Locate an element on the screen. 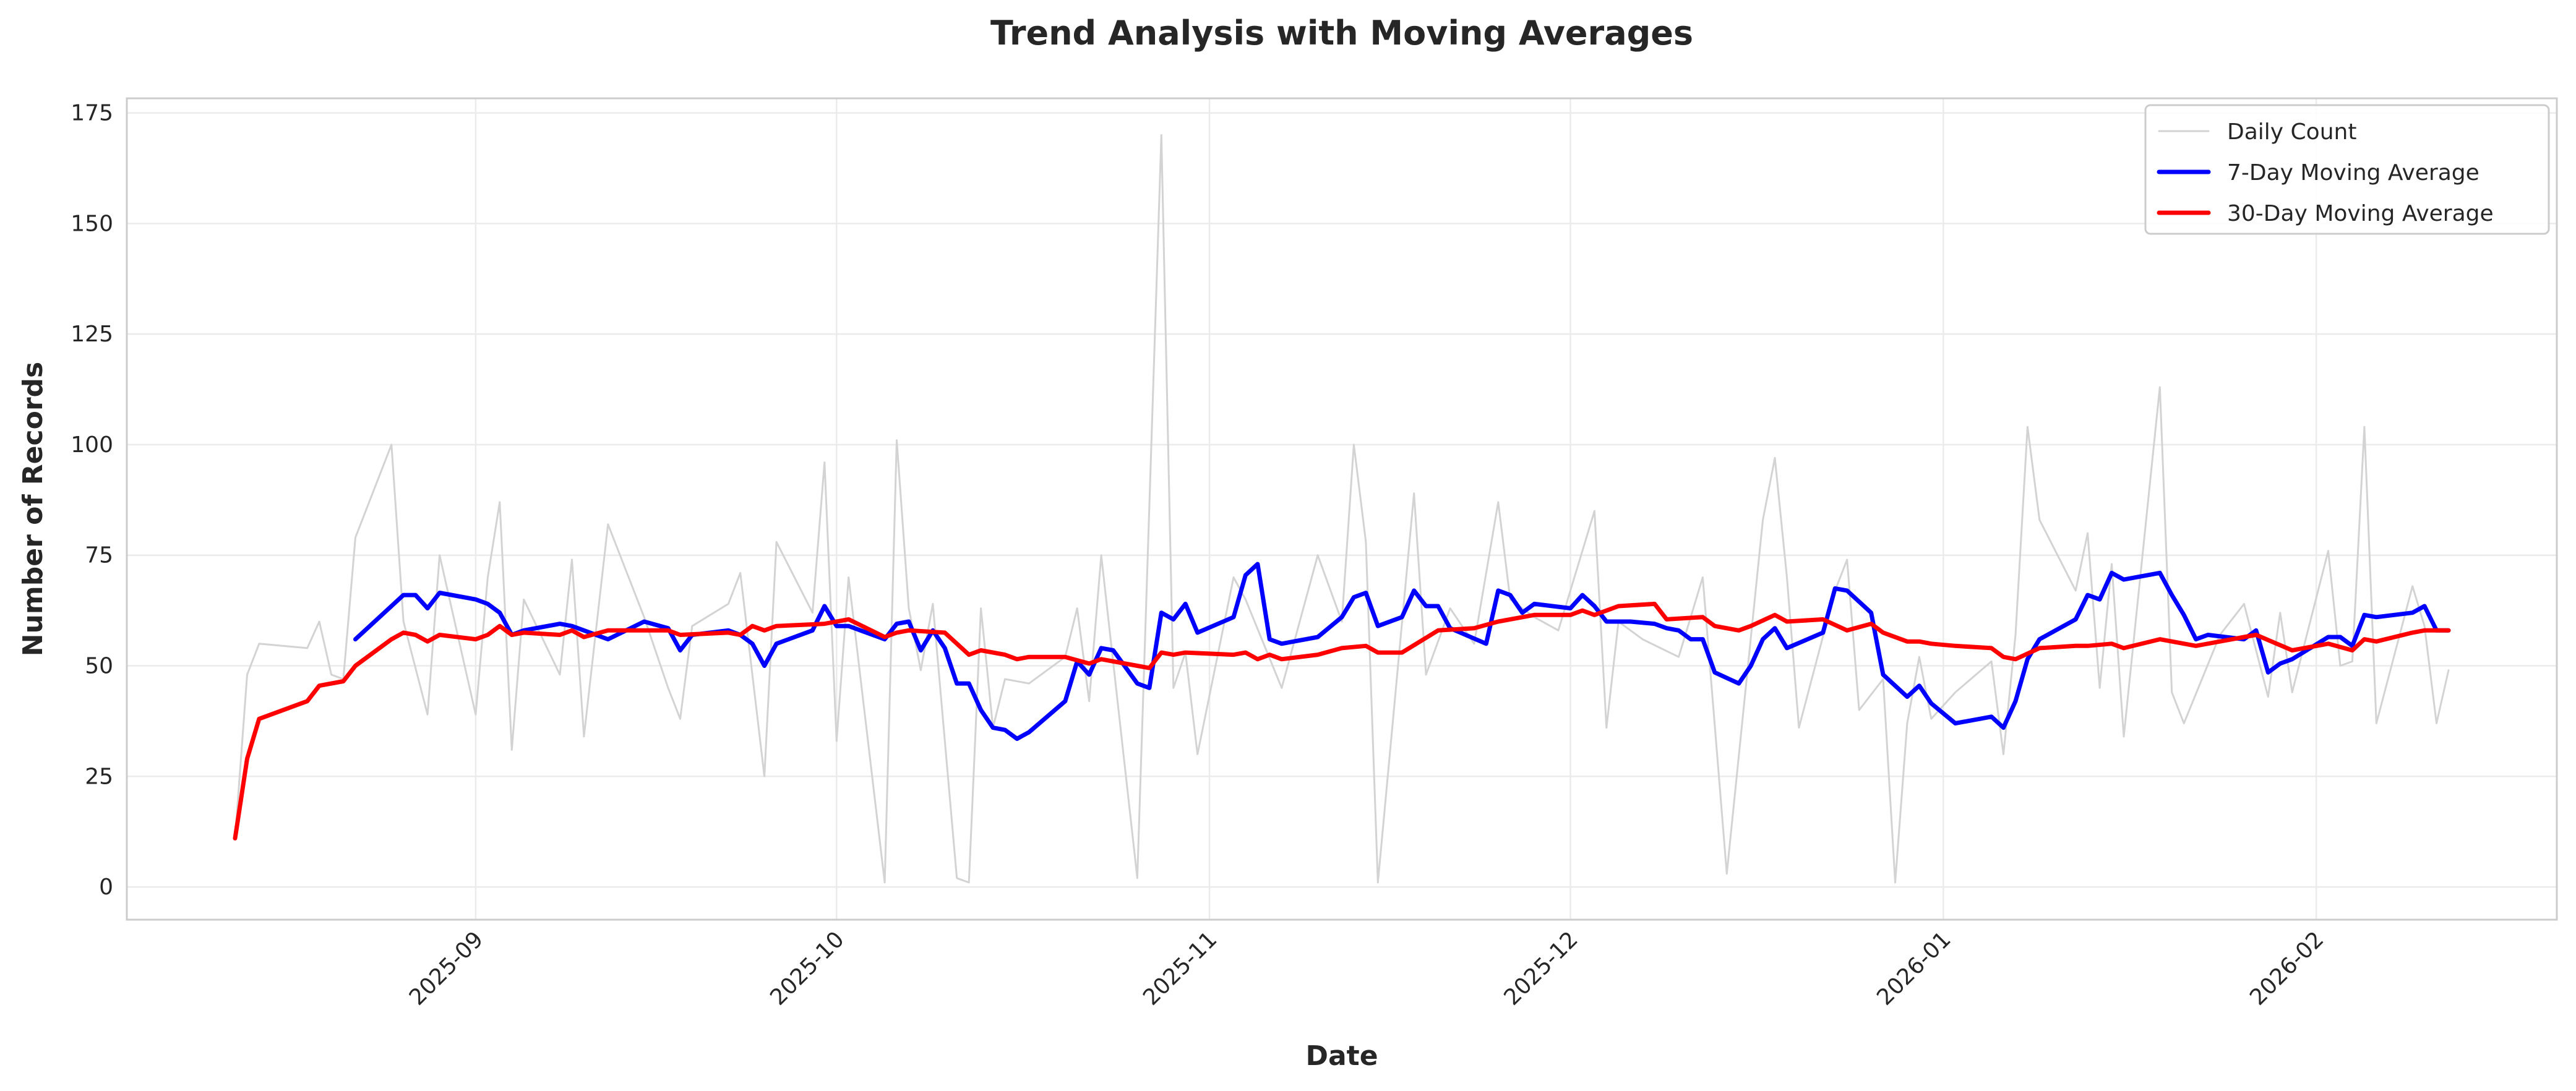 The height and width of the screenshot is (1091, 2576). x-tick-label: 2026-01 is located at coordinates (1914, 968).